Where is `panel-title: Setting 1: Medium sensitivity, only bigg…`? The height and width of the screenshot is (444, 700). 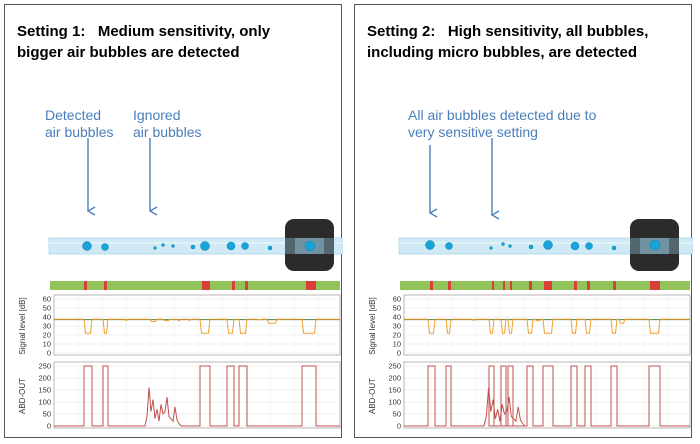
panel-title: Setting 1: Medium sensitivity, only bigg… is located at coordinates (144, 42).